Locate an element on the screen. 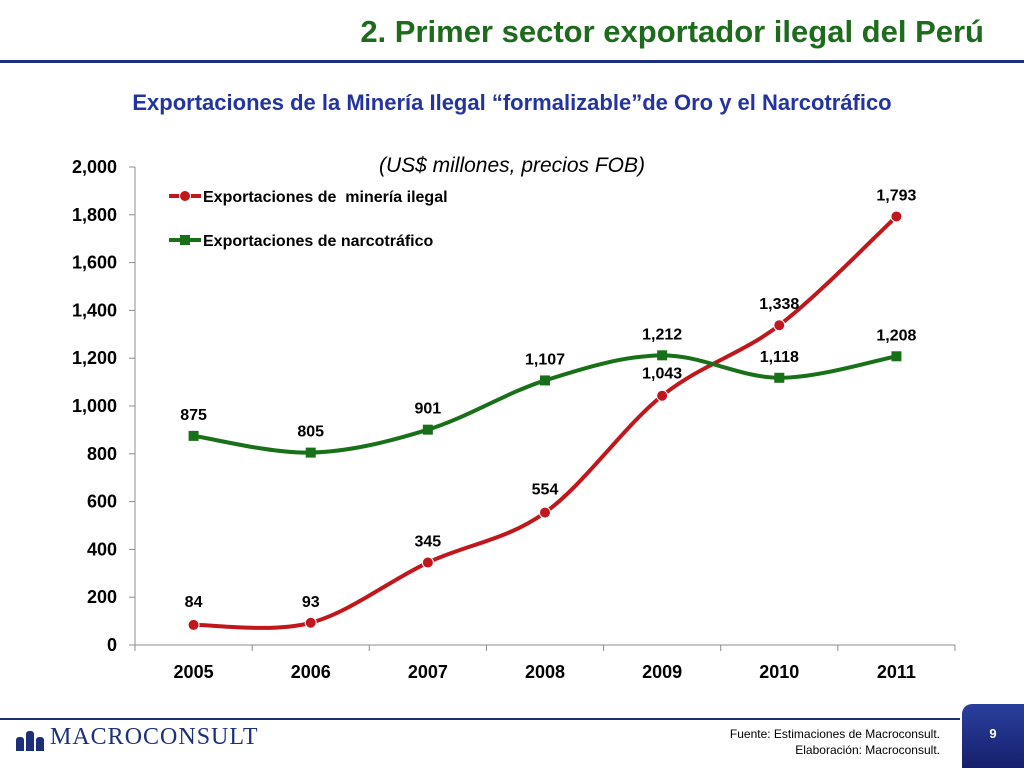 The width and height of the screenshot is (1024, 768). data-label-narco: 805 is located at coordinates (310, 432).